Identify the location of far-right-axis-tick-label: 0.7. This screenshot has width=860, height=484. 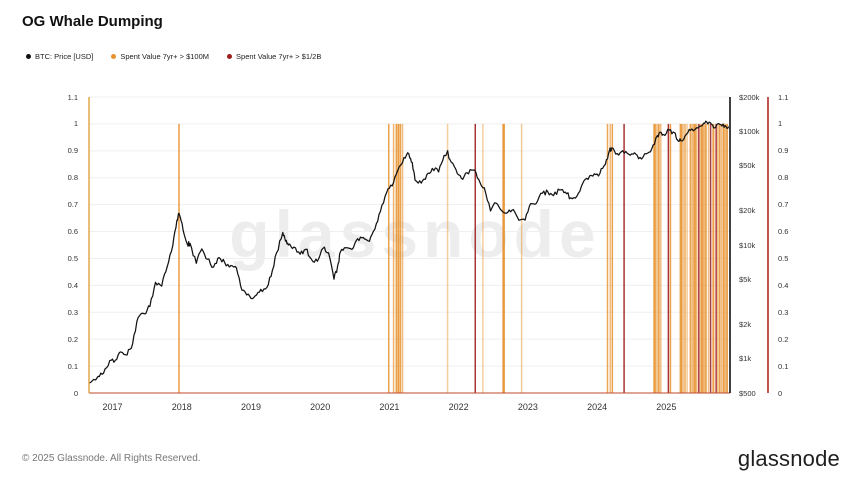
(783, 205).